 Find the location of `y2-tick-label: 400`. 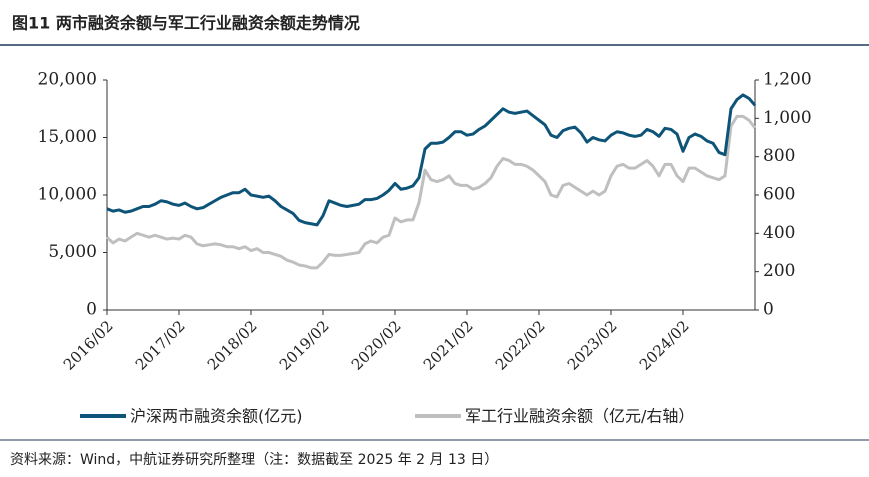

y2-tick-label: 400 is located at coordinates (779, 233).